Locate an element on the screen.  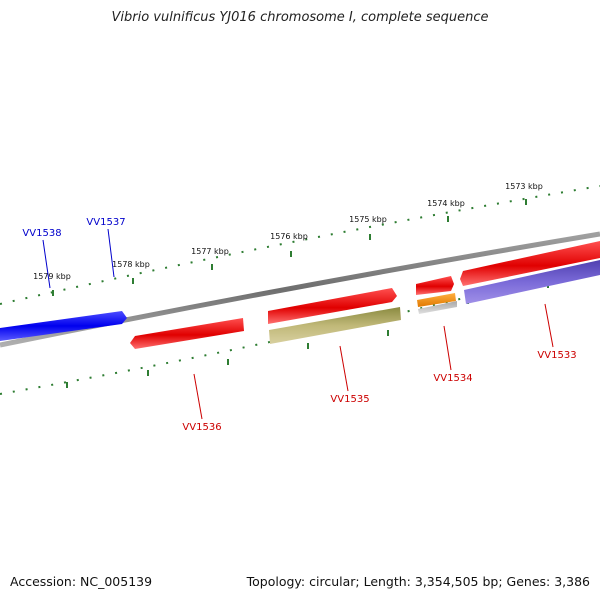
scale-label: 1579 kbp is located at coordinates (52, 276).